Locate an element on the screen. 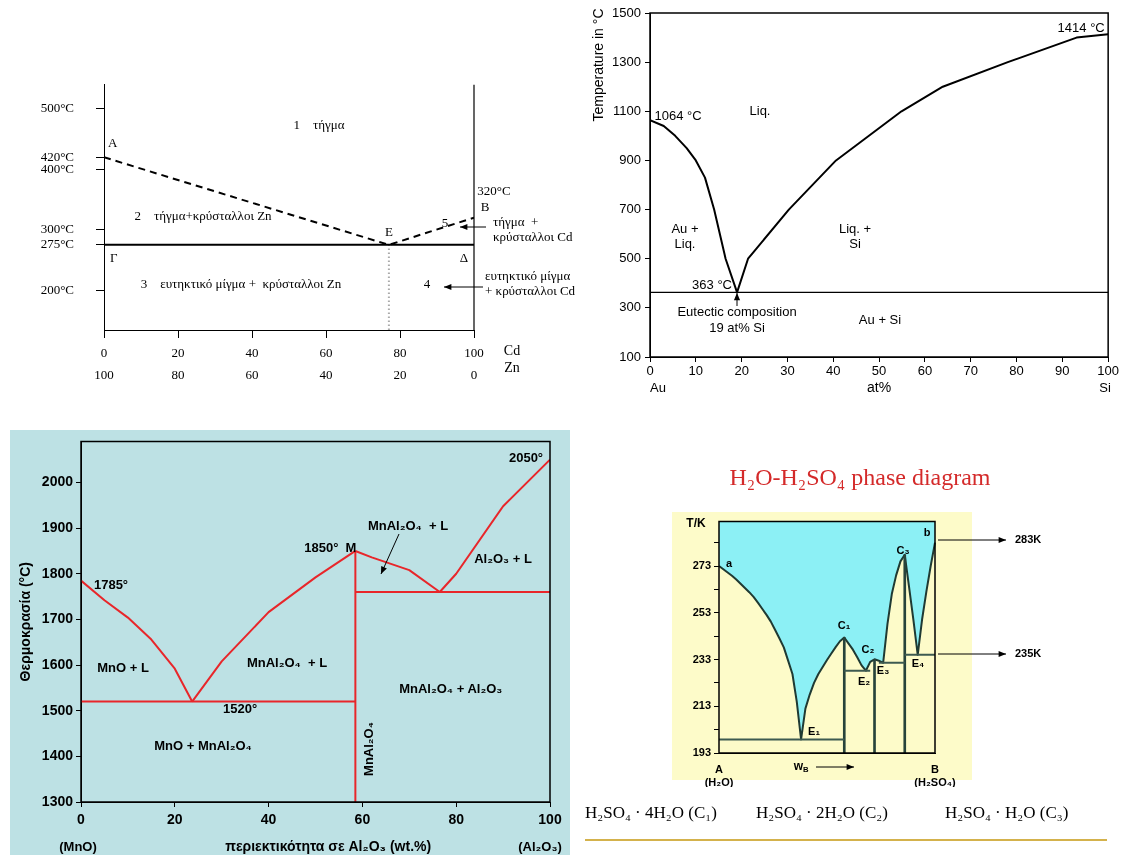 Image resolution: width=1121 pixels, height=855 pixels. y-axis-title: Temperature in °C is located at coordinates (597, 65).